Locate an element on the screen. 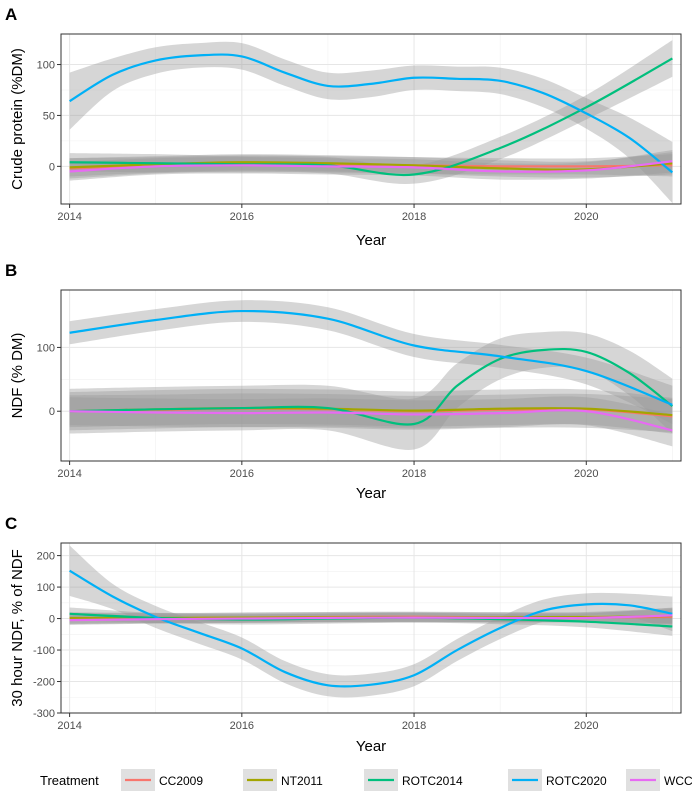  legend-item-nt2011: NT2011 is located at coordinates (283, 780).